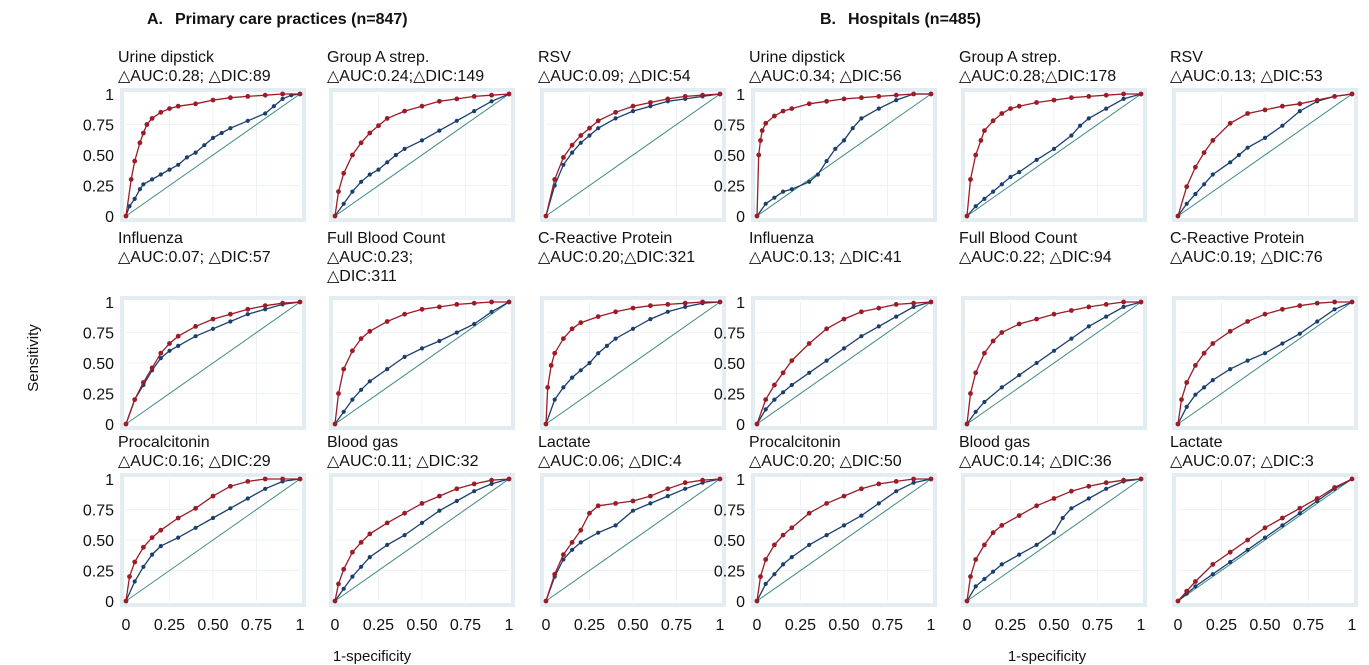 This screenshot has height=665, width=1369. I want to click on x-tick-label: 0.75, so click(676, 625).